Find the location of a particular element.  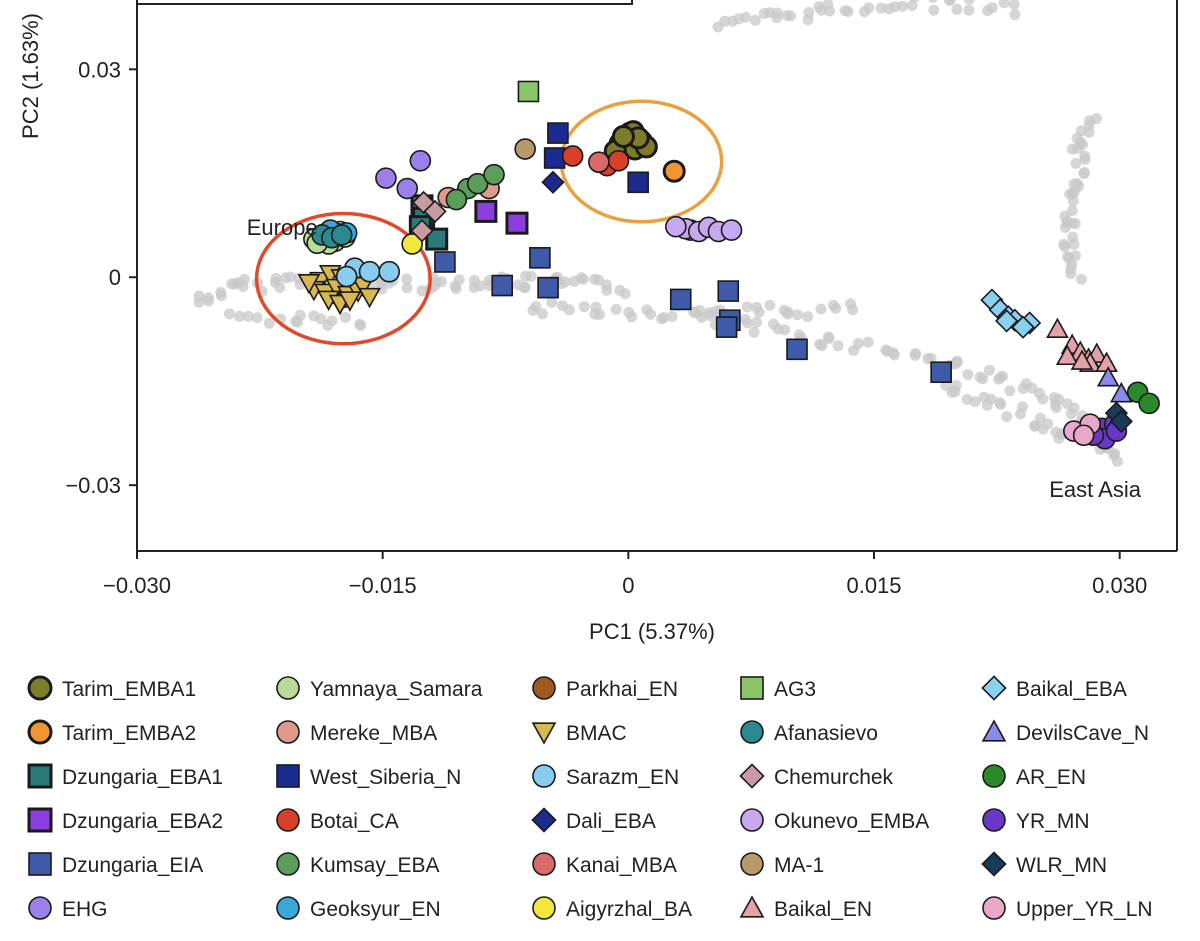

legend-item: AG3 is located at coordinates (778, 688).